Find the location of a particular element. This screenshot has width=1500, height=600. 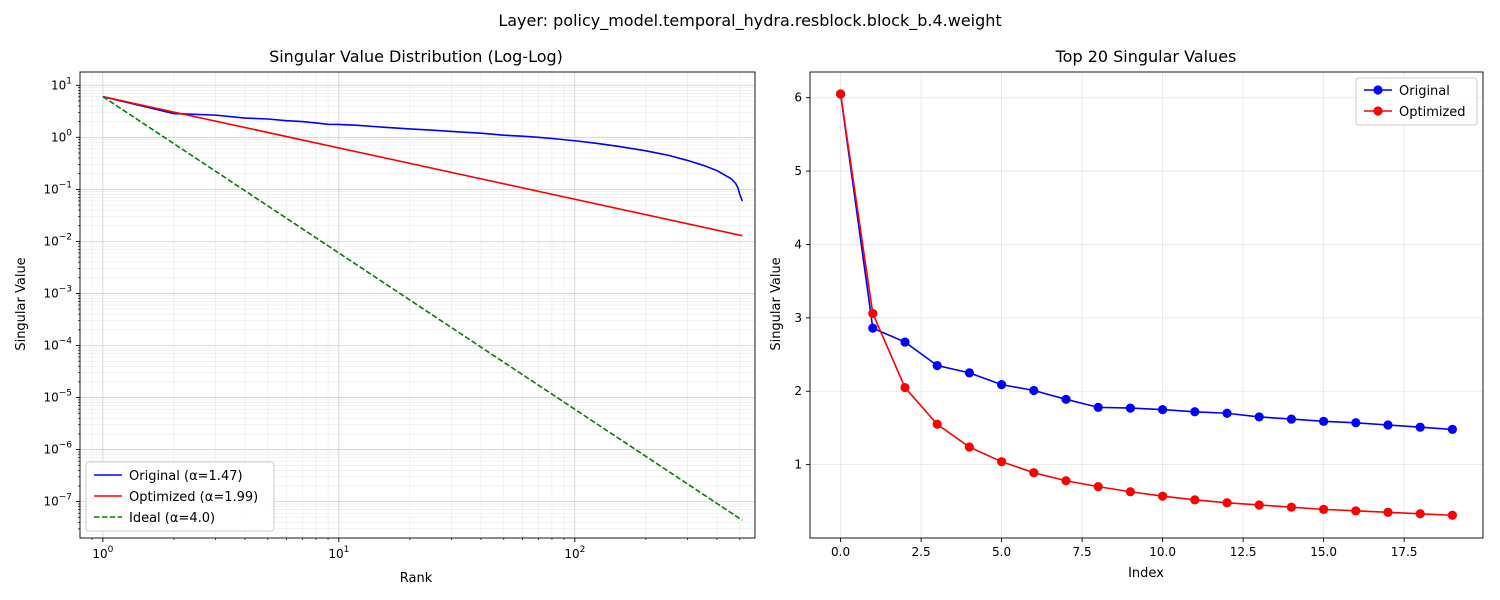

y-tick-label: 10⁻⁷ is located at coordinates (57, 501).